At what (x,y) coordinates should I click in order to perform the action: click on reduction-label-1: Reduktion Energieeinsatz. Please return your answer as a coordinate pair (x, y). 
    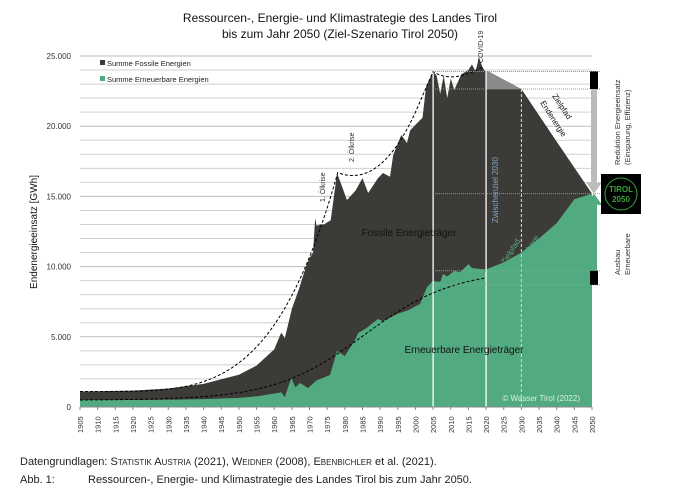
    Looking at the image, I should click on (617, 122).